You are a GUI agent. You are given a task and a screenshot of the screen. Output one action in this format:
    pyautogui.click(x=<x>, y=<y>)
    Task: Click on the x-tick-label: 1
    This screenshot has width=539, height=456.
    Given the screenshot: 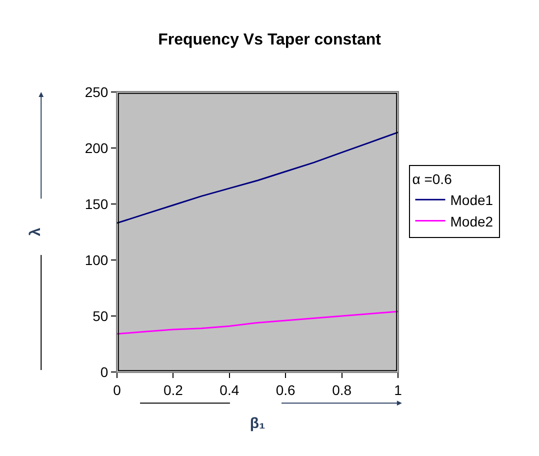 What is the action you would take?
    pyautogui.click(x=398, y=390)
    